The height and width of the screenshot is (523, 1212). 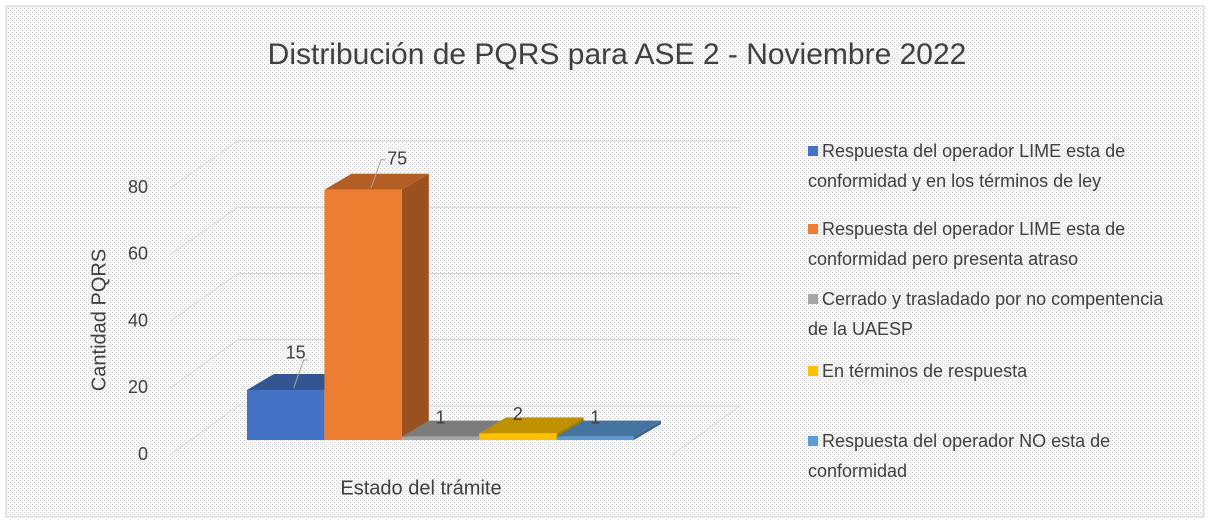 I want to click on data-label: 2, so click(x=518, y=414).